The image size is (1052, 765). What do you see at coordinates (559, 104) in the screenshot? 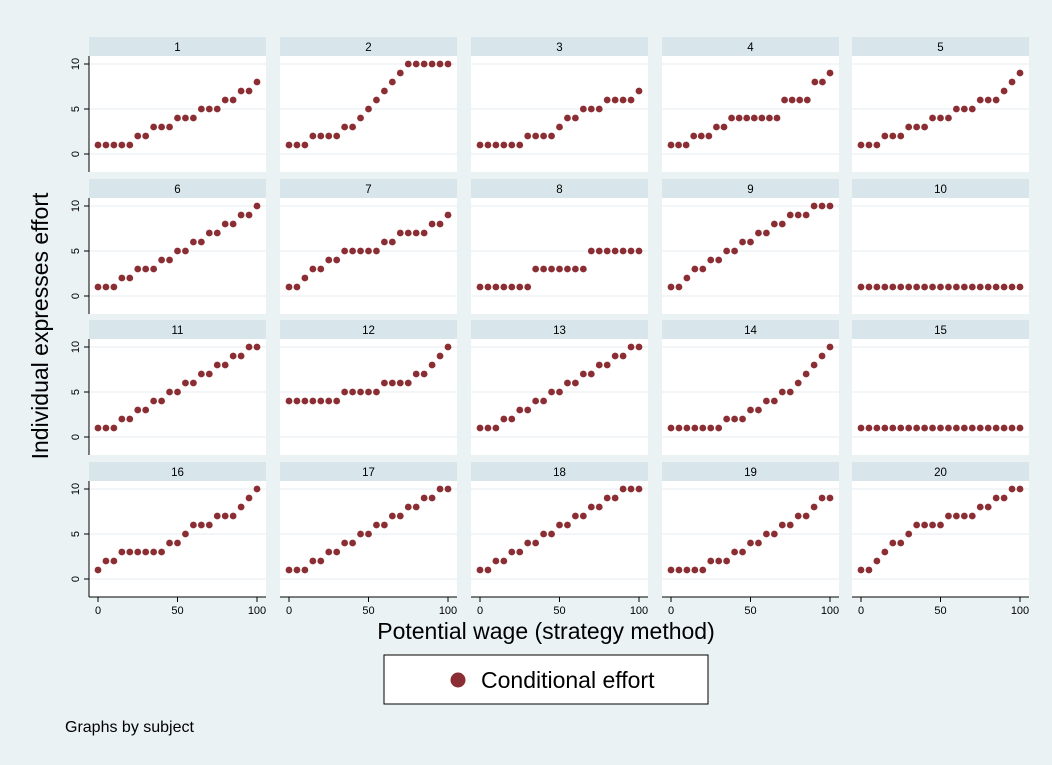
I see `panel-3: 3` at bounding box center [559, 104].